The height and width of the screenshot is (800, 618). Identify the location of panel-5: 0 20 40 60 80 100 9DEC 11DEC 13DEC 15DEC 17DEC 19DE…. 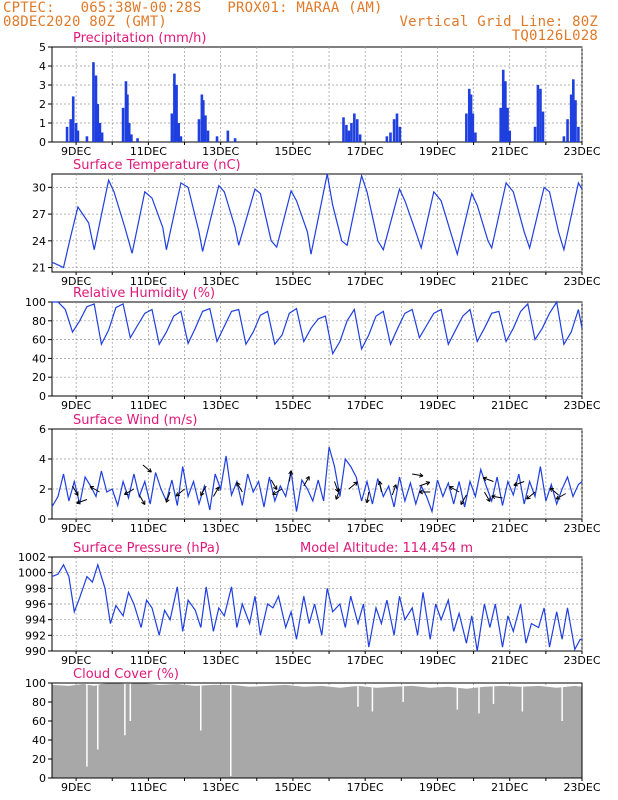
(313, 730).